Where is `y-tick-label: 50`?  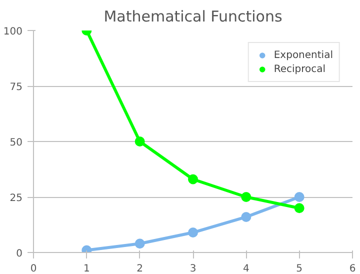
y-tick-label: 50 is located at coordinates (16, 143).